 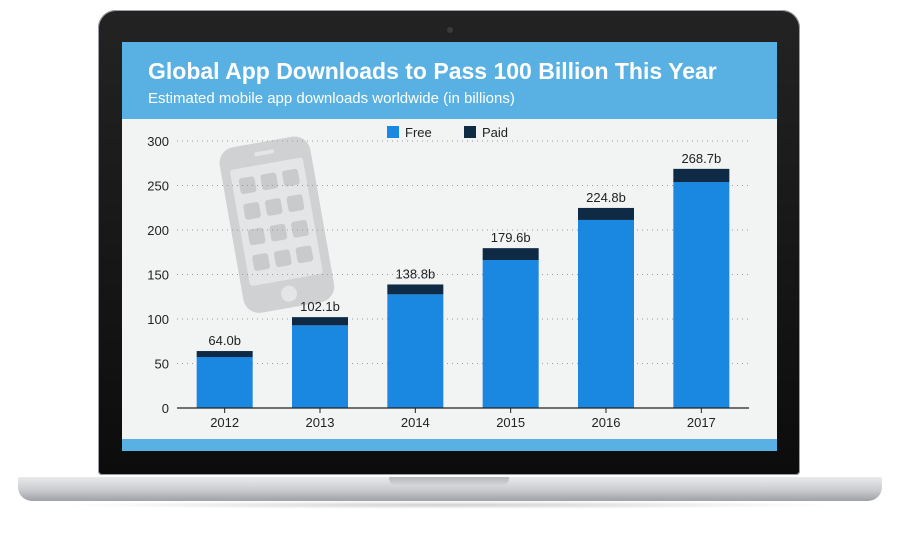 What do you see at coordinates (606, 197) in the screenshot?
I see `data-label-2016: 224.8b` at bounding box center [606, 197].